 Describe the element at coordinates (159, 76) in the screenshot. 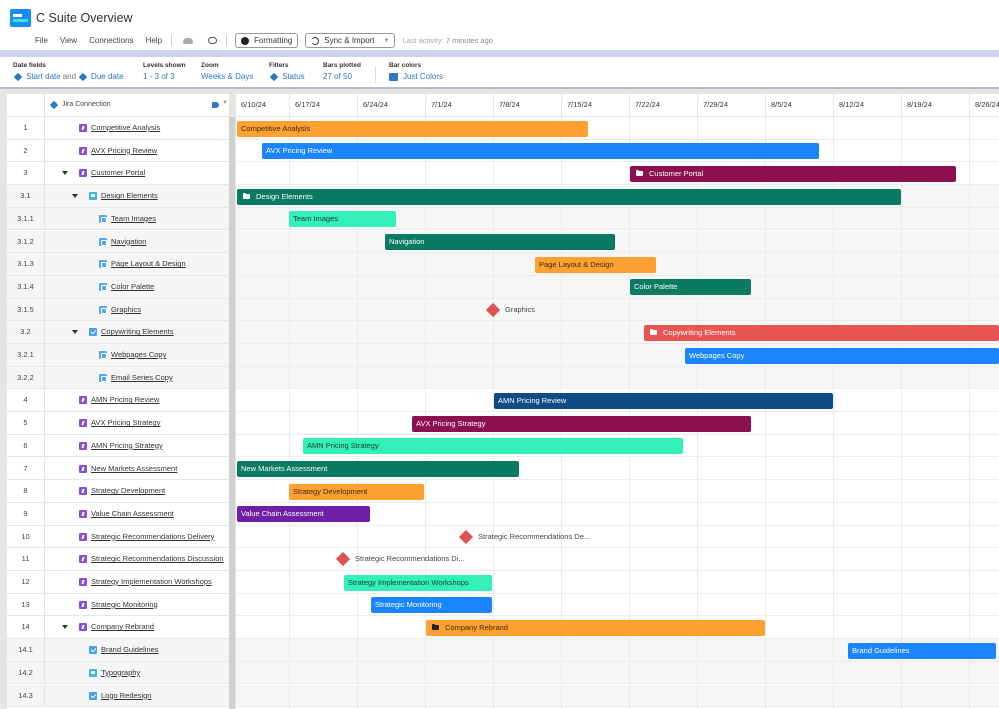

I see `levels-value: 1 - 3 of 3` at that location.